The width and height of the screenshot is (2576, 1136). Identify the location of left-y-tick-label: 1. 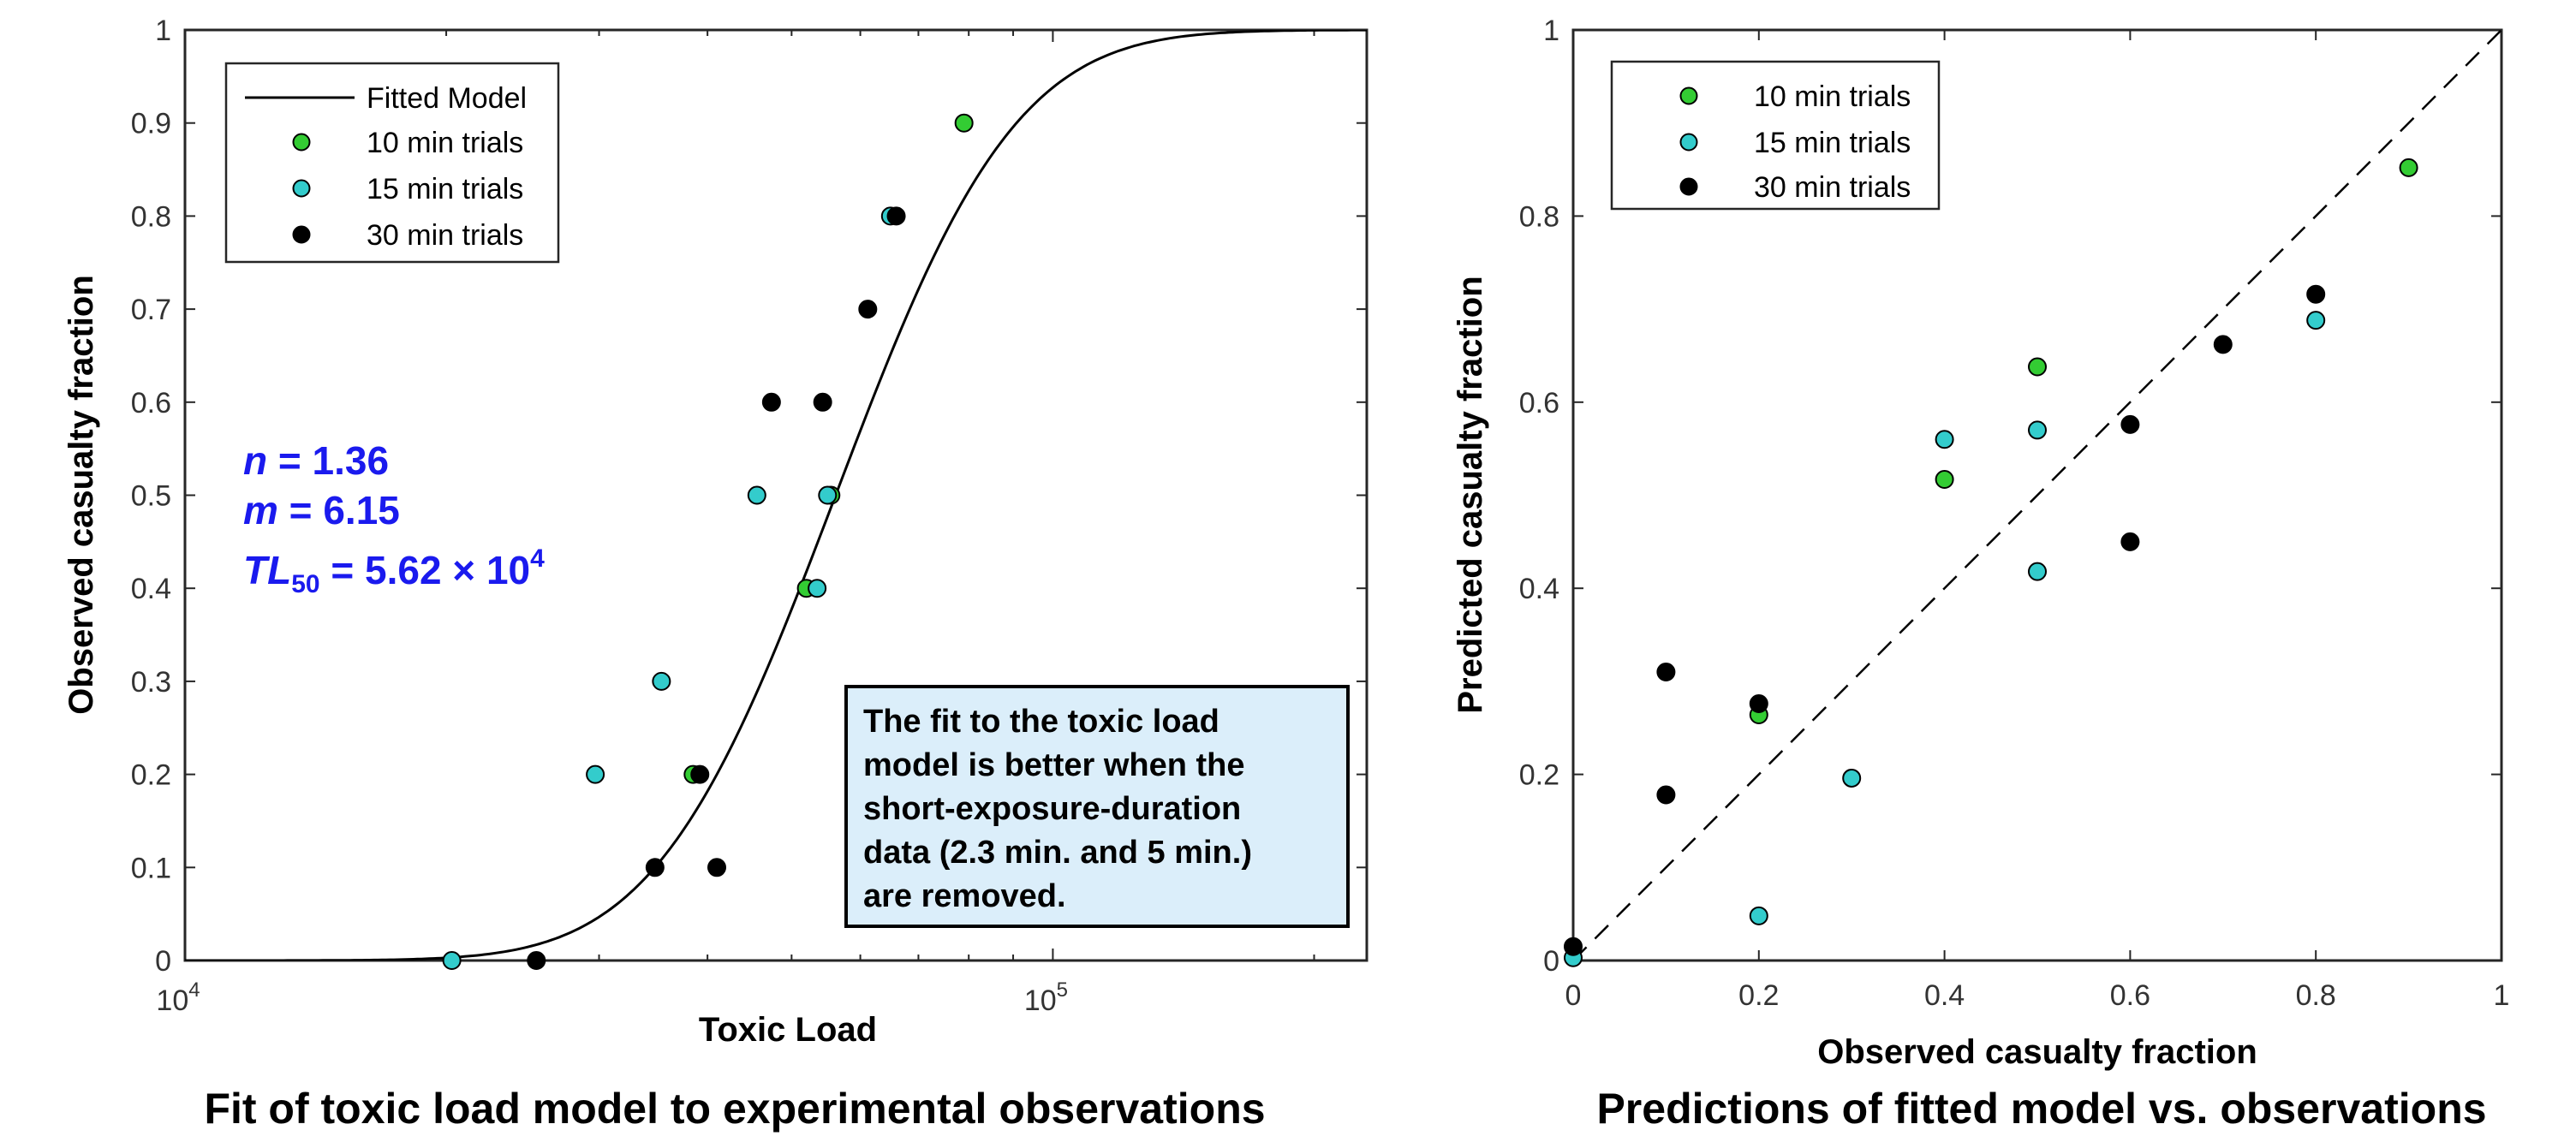
(163, 31).